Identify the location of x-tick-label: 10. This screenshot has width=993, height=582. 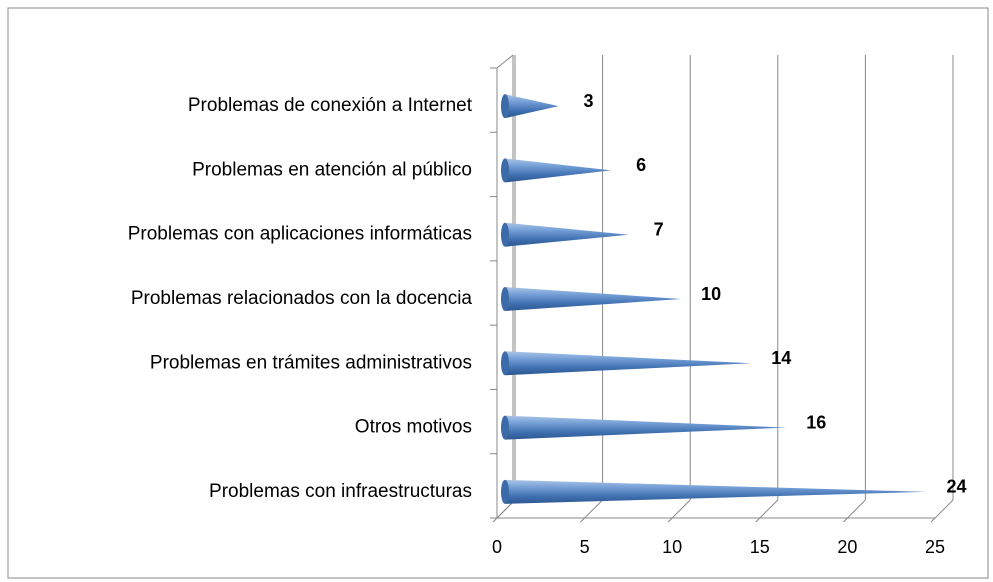
(672, 547).